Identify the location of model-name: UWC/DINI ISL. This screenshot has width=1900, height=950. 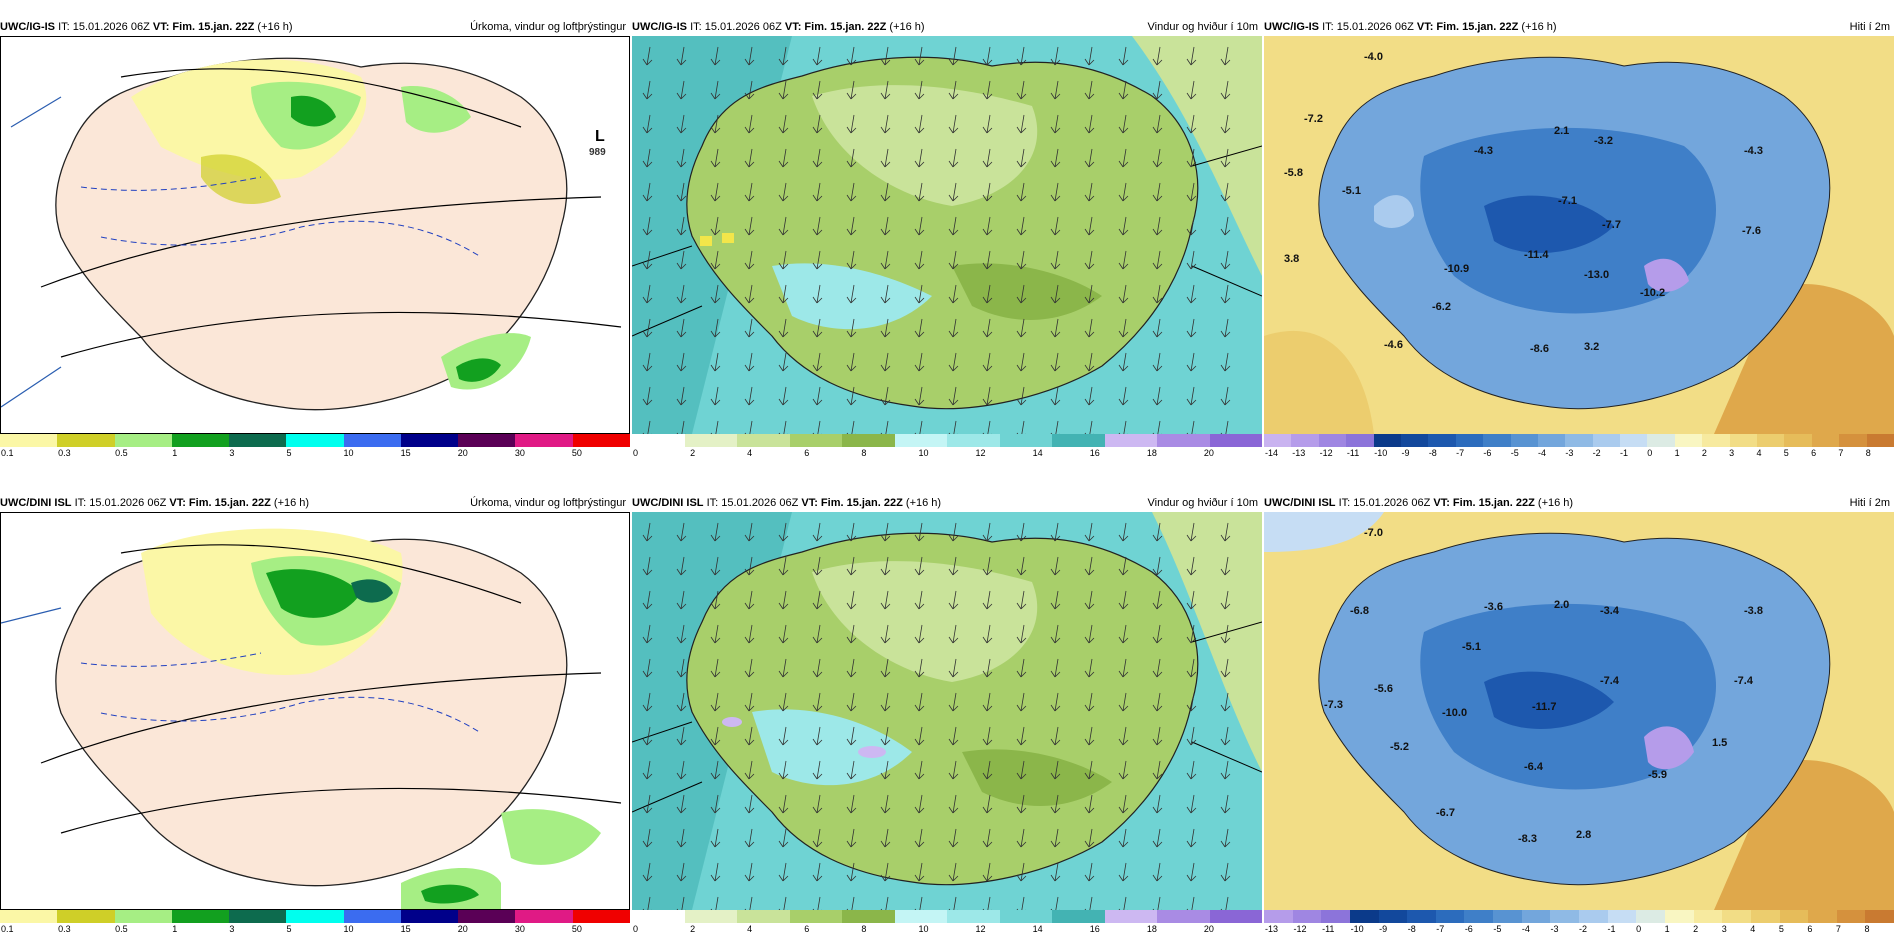
(668, 503).